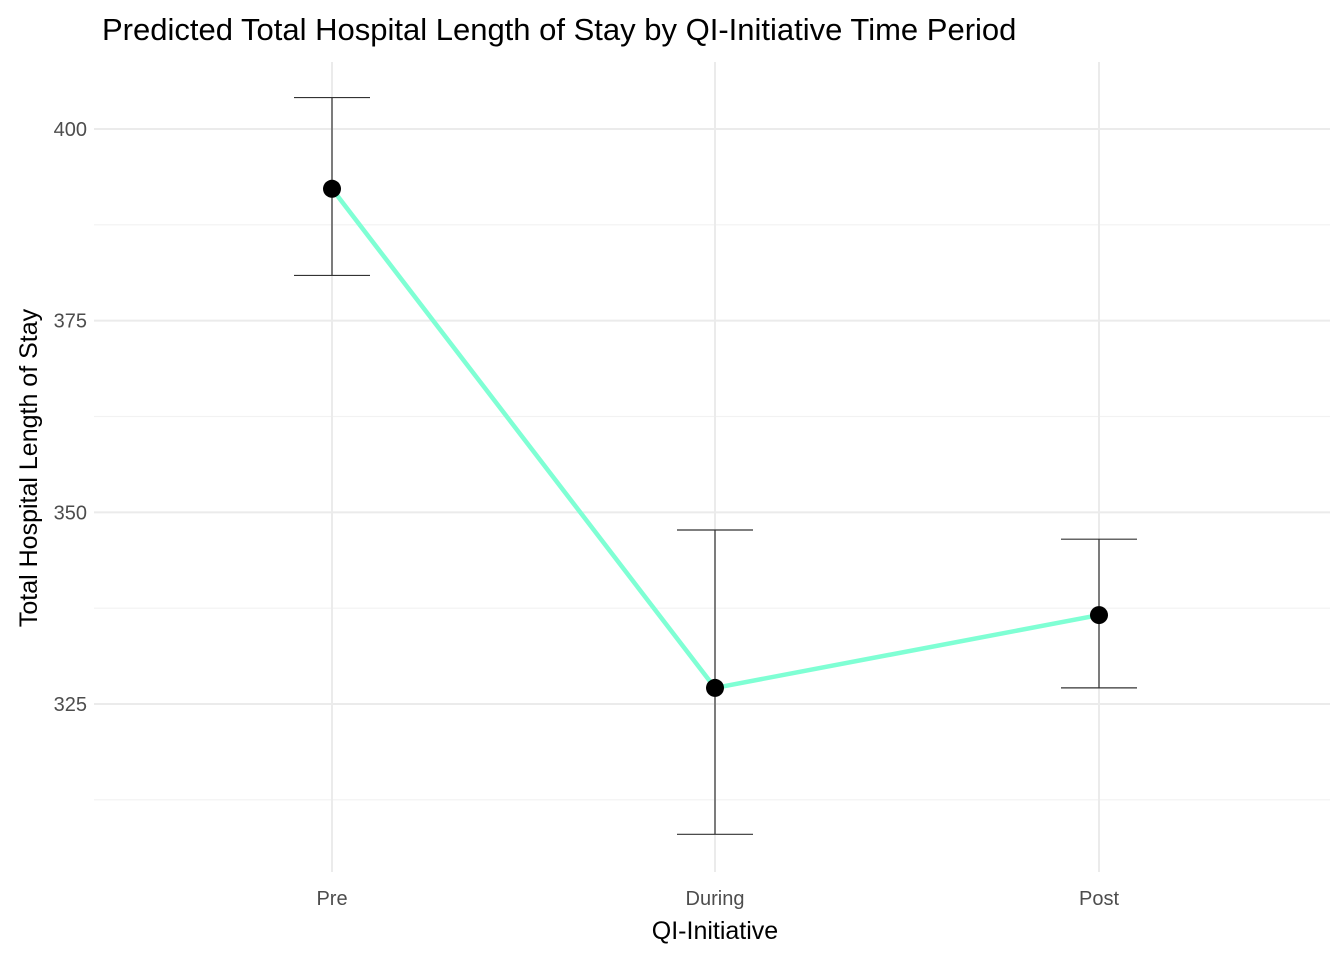 The width and height of the screenshot is (1344, 960). What do you see at coordinates (70, 417) in the screenshot?
I see `y-axis-tick-labels: 325 350 375 400` at bounding box center [70, 417].